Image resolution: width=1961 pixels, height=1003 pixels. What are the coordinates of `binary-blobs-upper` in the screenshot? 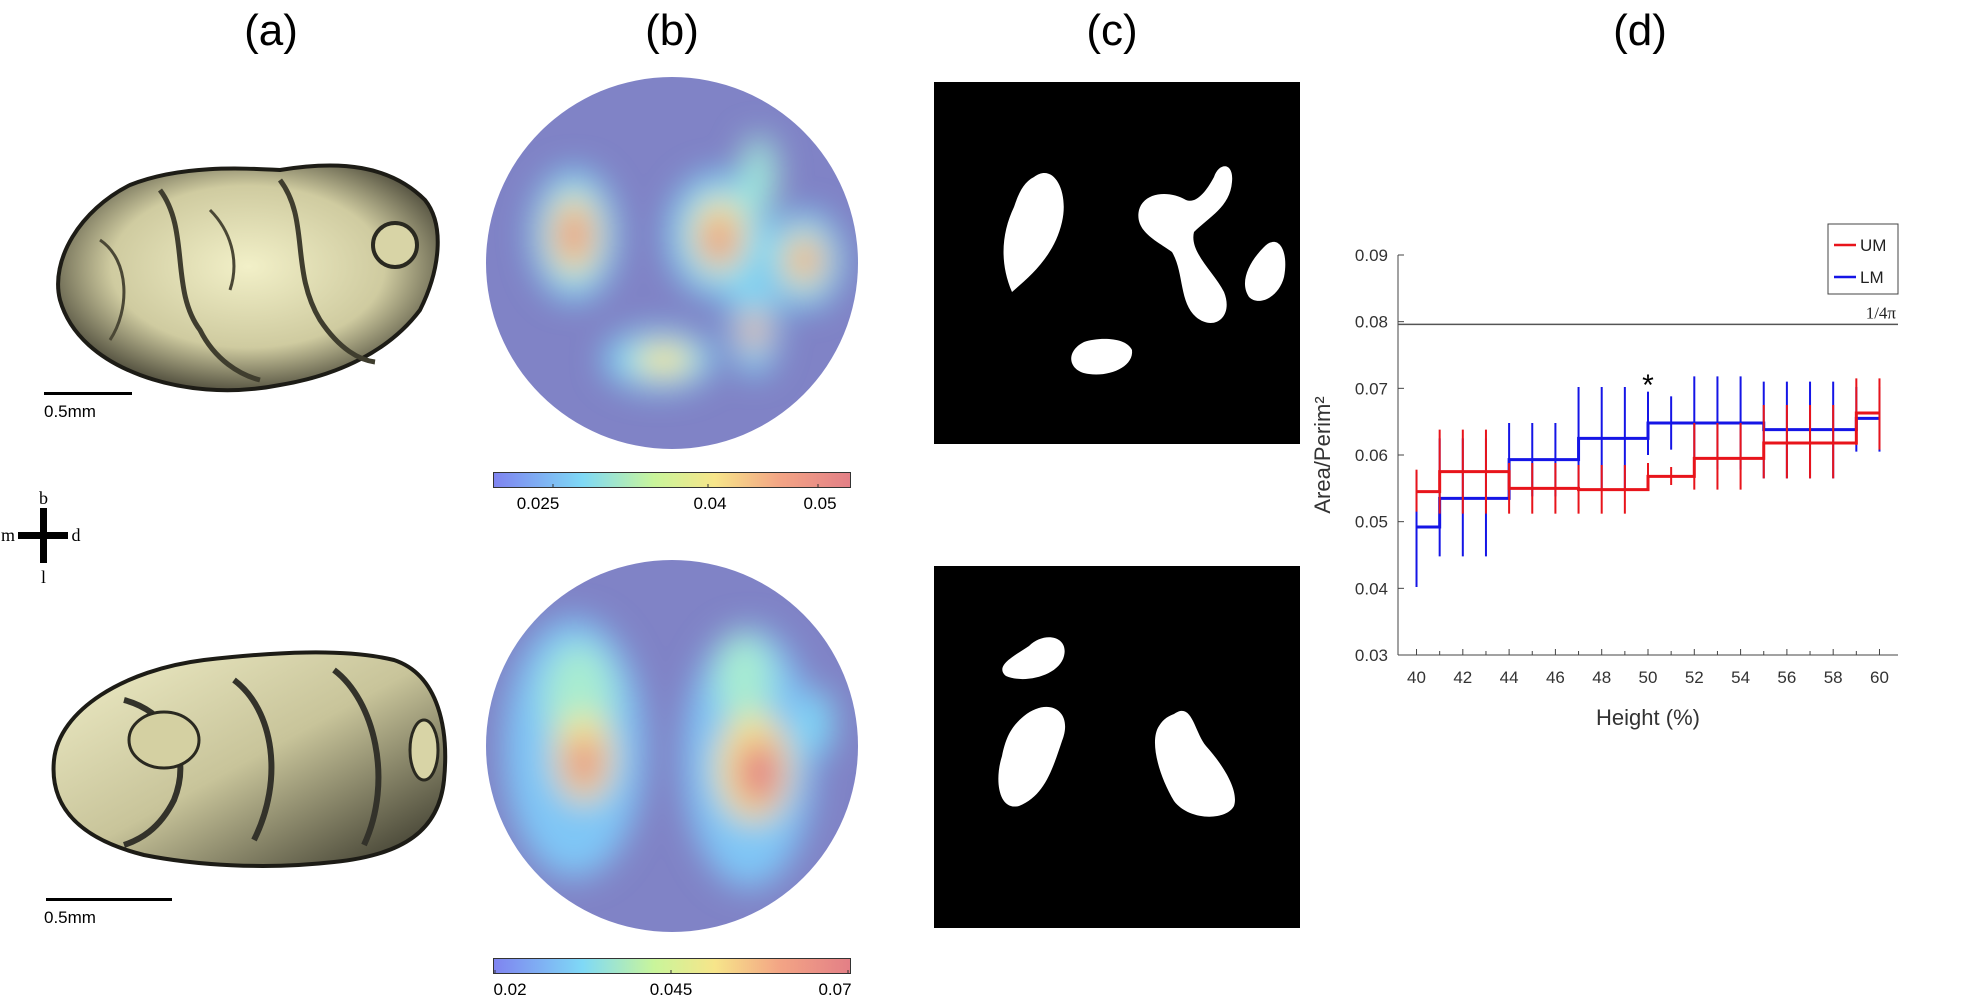 It's located at (1144, 270).